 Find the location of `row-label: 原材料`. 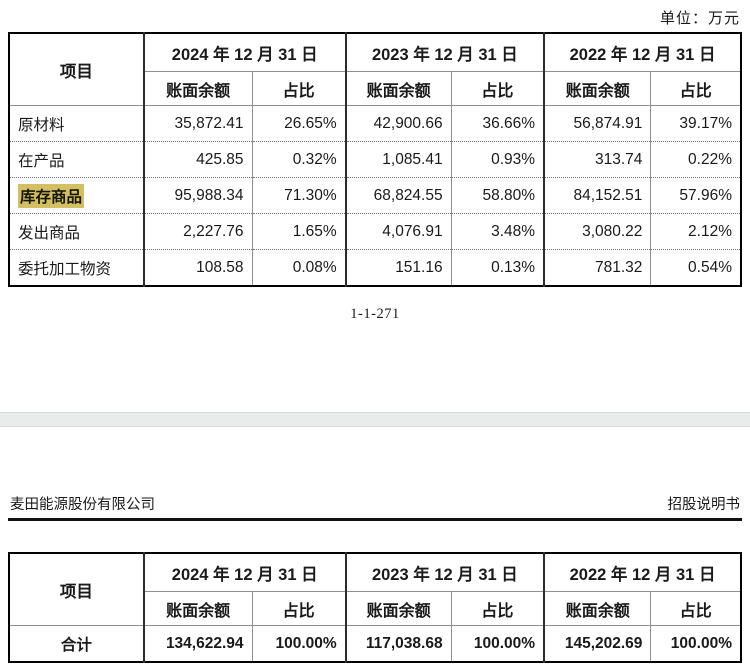

row-label: 原材料 is located at coordinates (41, 125).